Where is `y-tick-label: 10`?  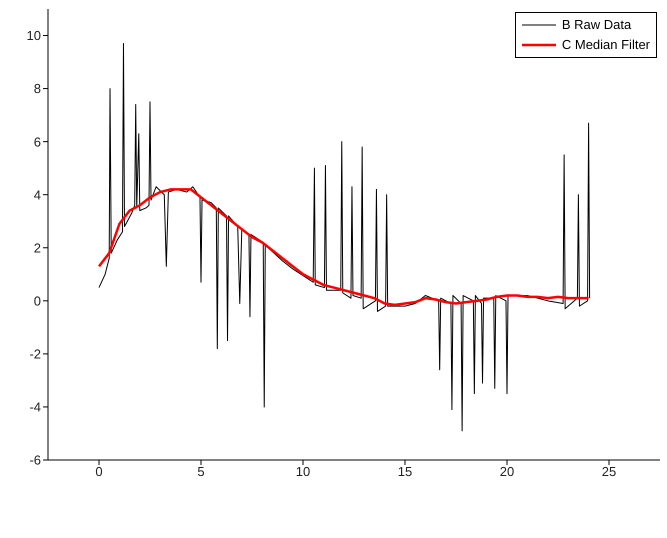
y-tick-label: 10 is located at coordinates (33, 36).